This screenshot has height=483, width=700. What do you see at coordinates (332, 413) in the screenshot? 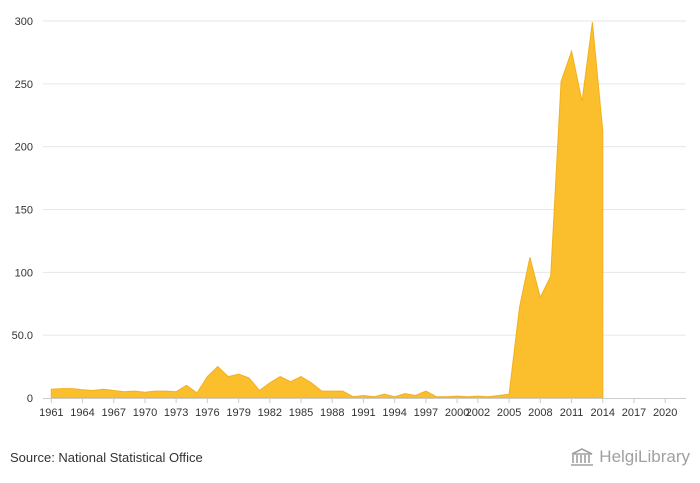
I see `x-tick-label: 1988` at bounding box center [332, 413].